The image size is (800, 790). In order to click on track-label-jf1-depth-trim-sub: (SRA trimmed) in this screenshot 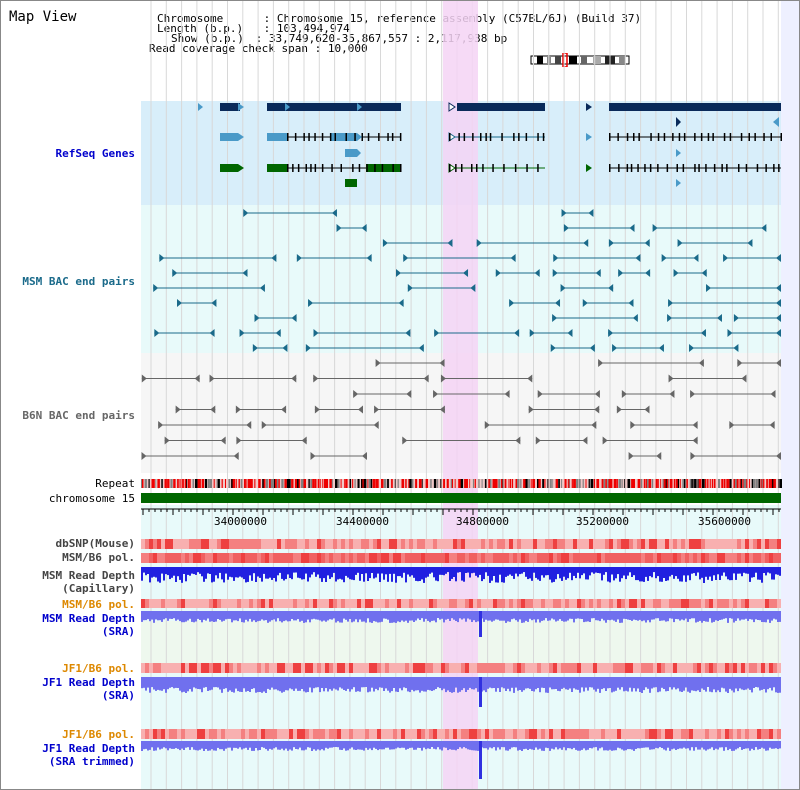, I will do `click(91, 761)`.